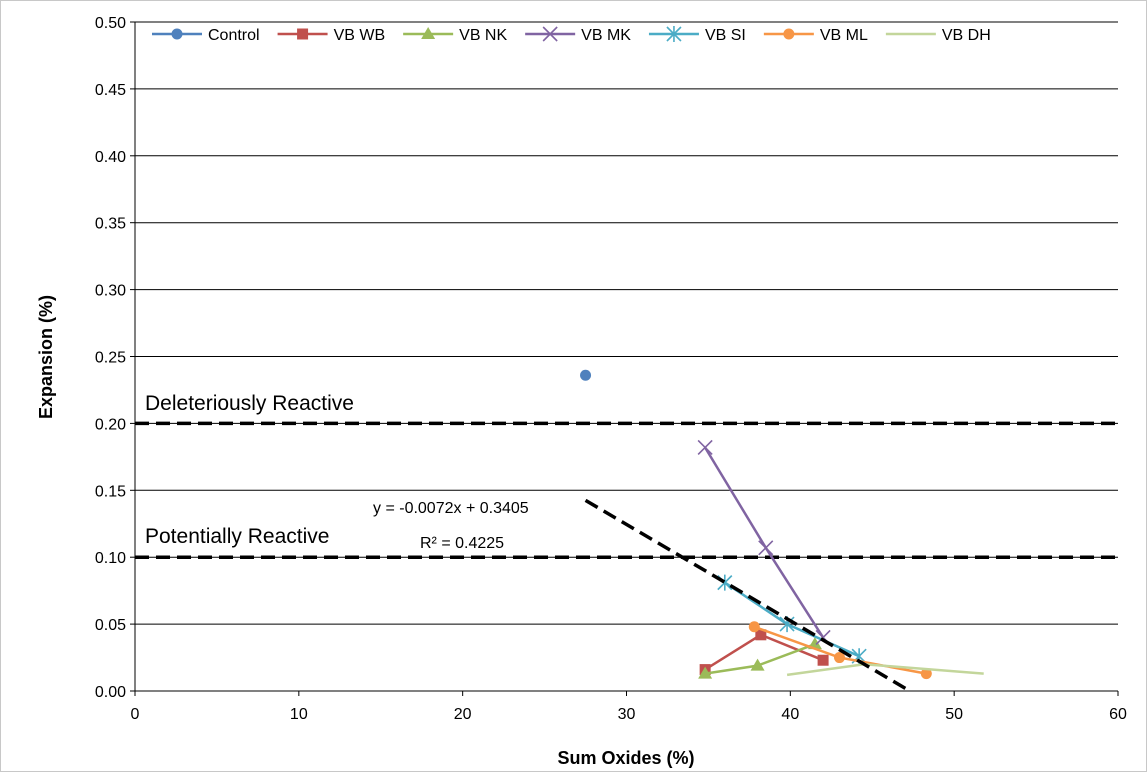  I want to click on x-tick-label-10: 10, so click(299, 714).